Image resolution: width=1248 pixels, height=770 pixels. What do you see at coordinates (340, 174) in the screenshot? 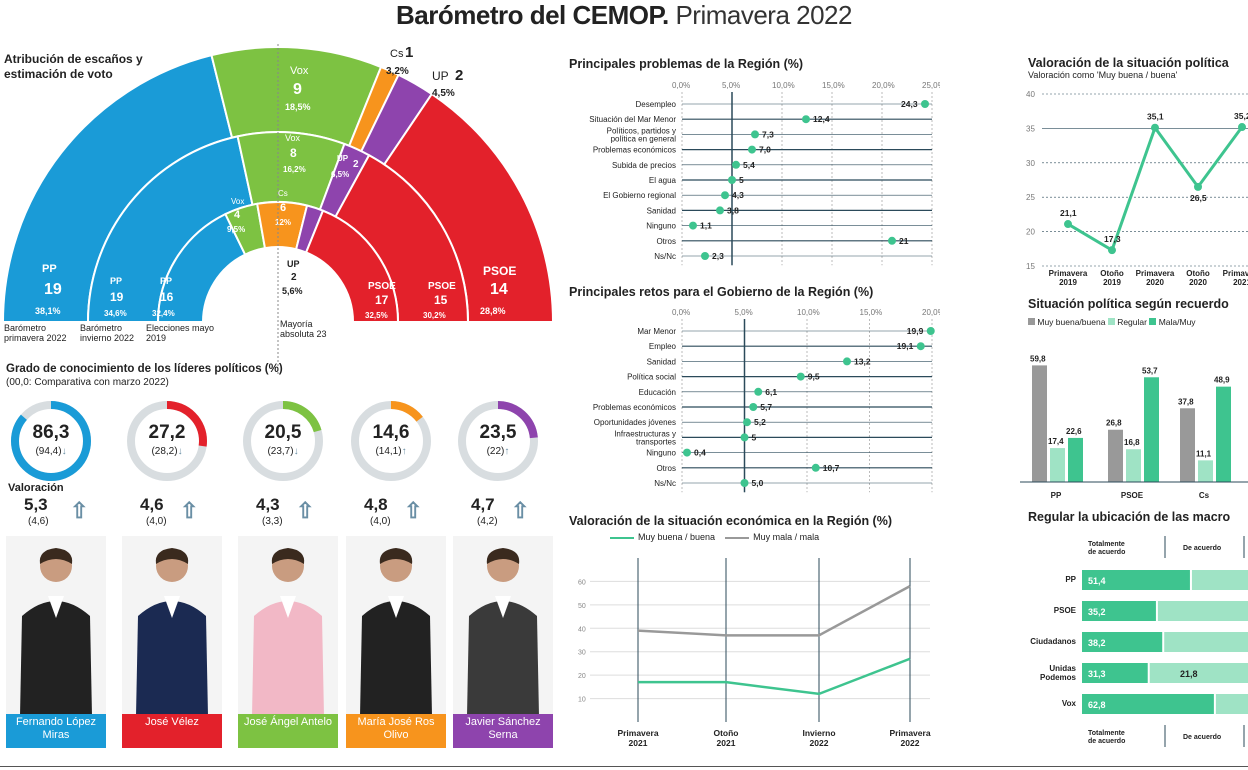
I see `seat-label-p65: 6,5%` at bounding box center [340, 174].